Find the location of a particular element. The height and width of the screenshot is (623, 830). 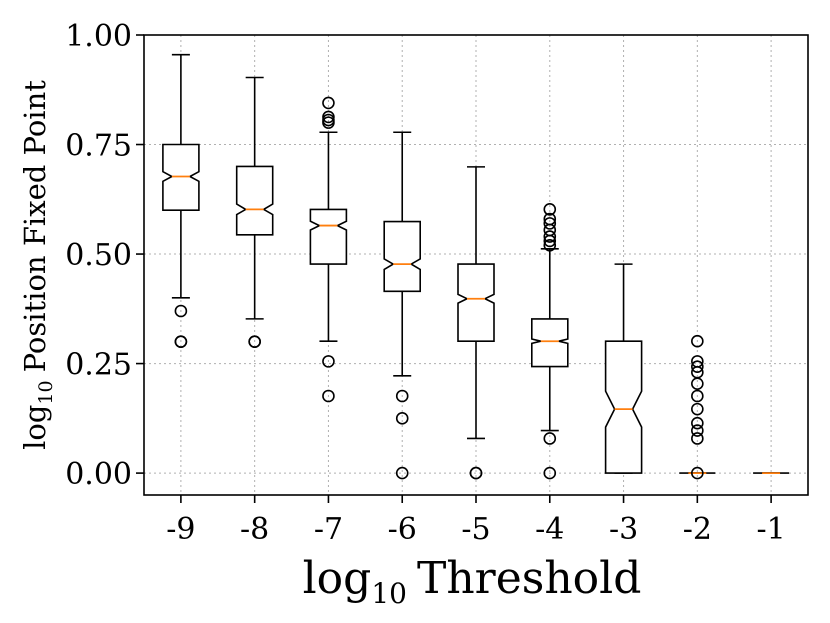

x-ticks: -9 -8 -7 -6 -5 -4 -3 -2 -1 is located at coordinates (476, 521).